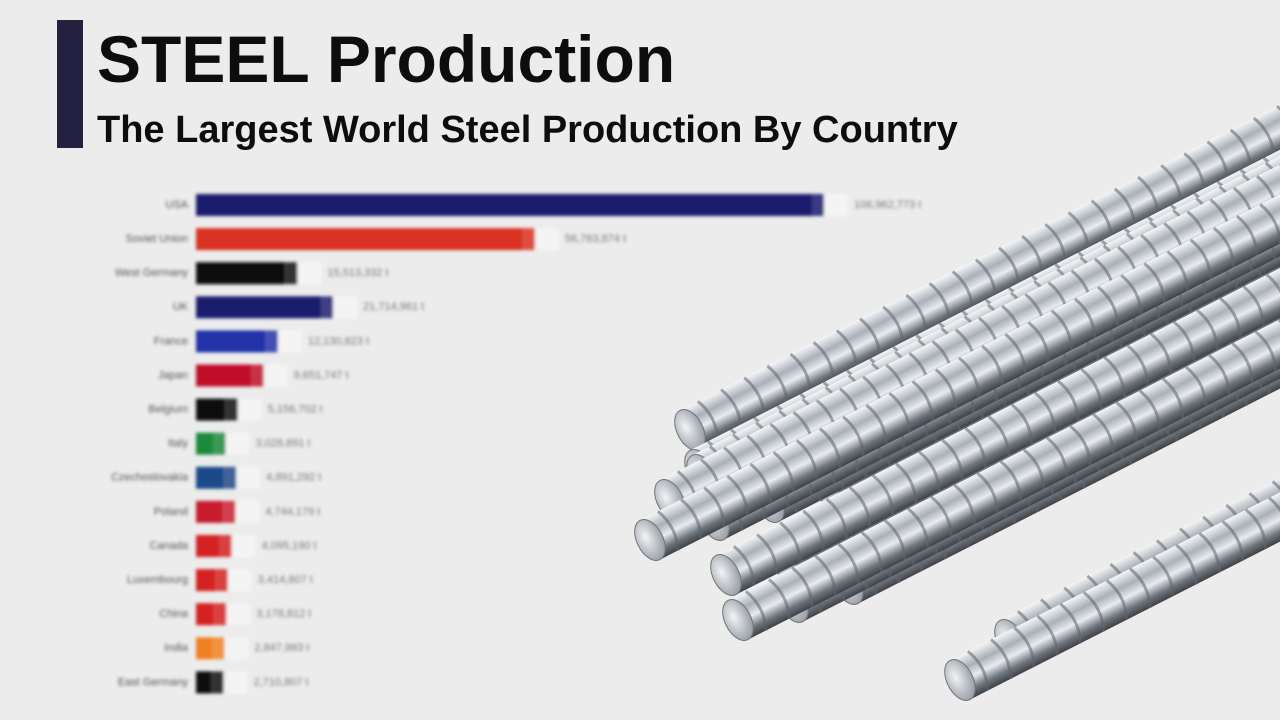  I want to click on value-label: 106,962,773 t, so click(887, 205).